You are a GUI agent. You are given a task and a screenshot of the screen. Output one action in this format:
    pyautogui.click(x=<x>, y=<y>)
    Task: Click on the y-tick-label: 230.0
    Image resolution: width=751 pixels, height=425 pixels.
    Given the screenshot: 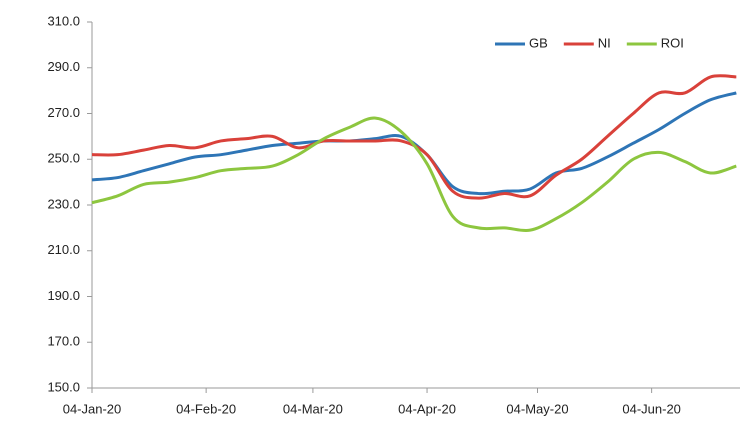 What is the action you would take?
    pyautogui.click(x=63, y=203)
    